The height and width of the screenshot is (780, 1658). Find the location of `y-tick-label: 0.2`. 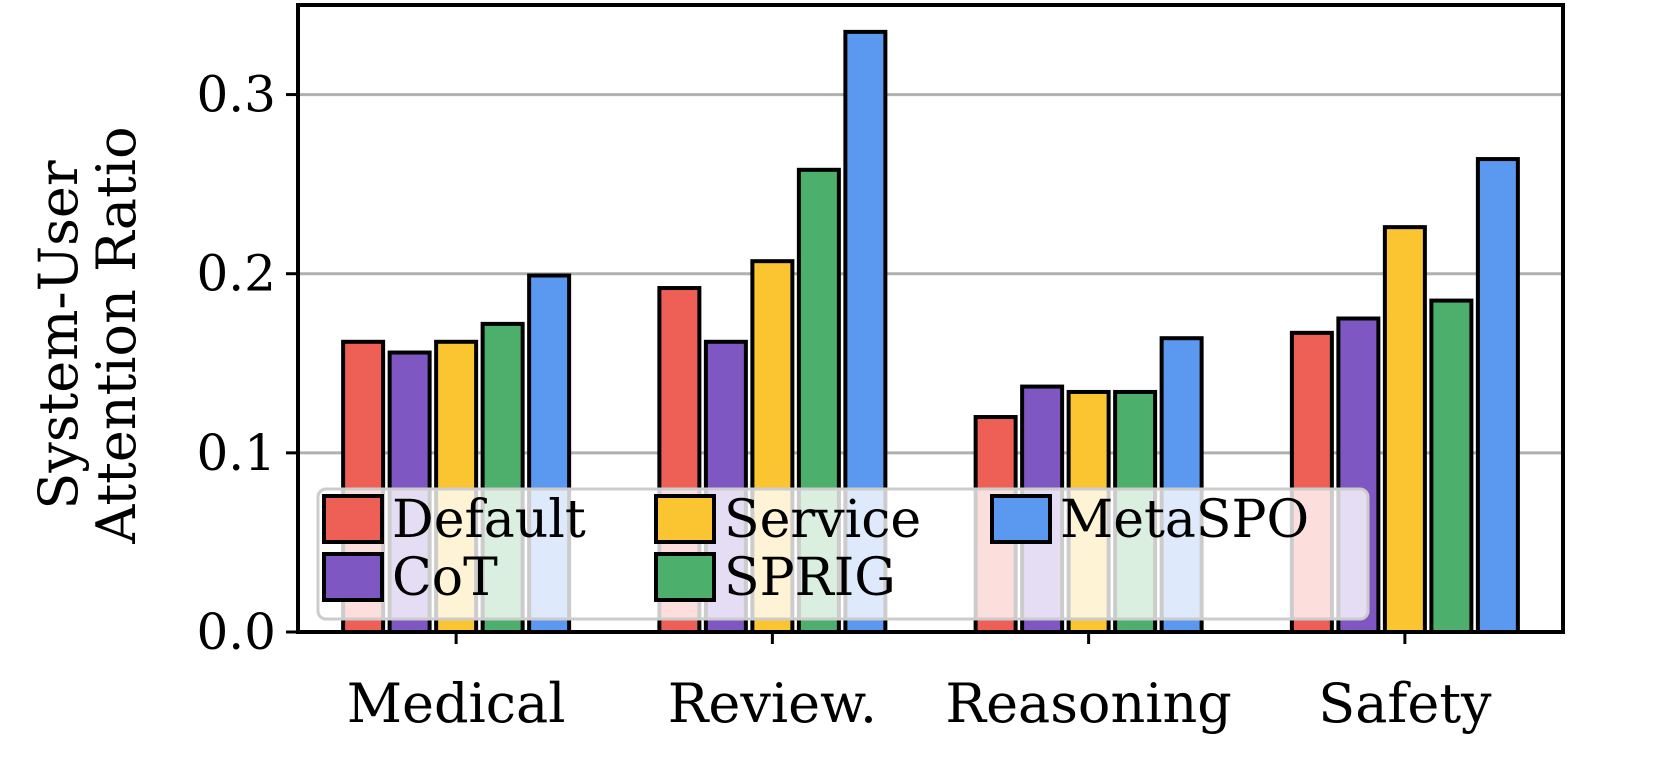

y-tick-label: 0.2 is located at coordinates (236, 274).